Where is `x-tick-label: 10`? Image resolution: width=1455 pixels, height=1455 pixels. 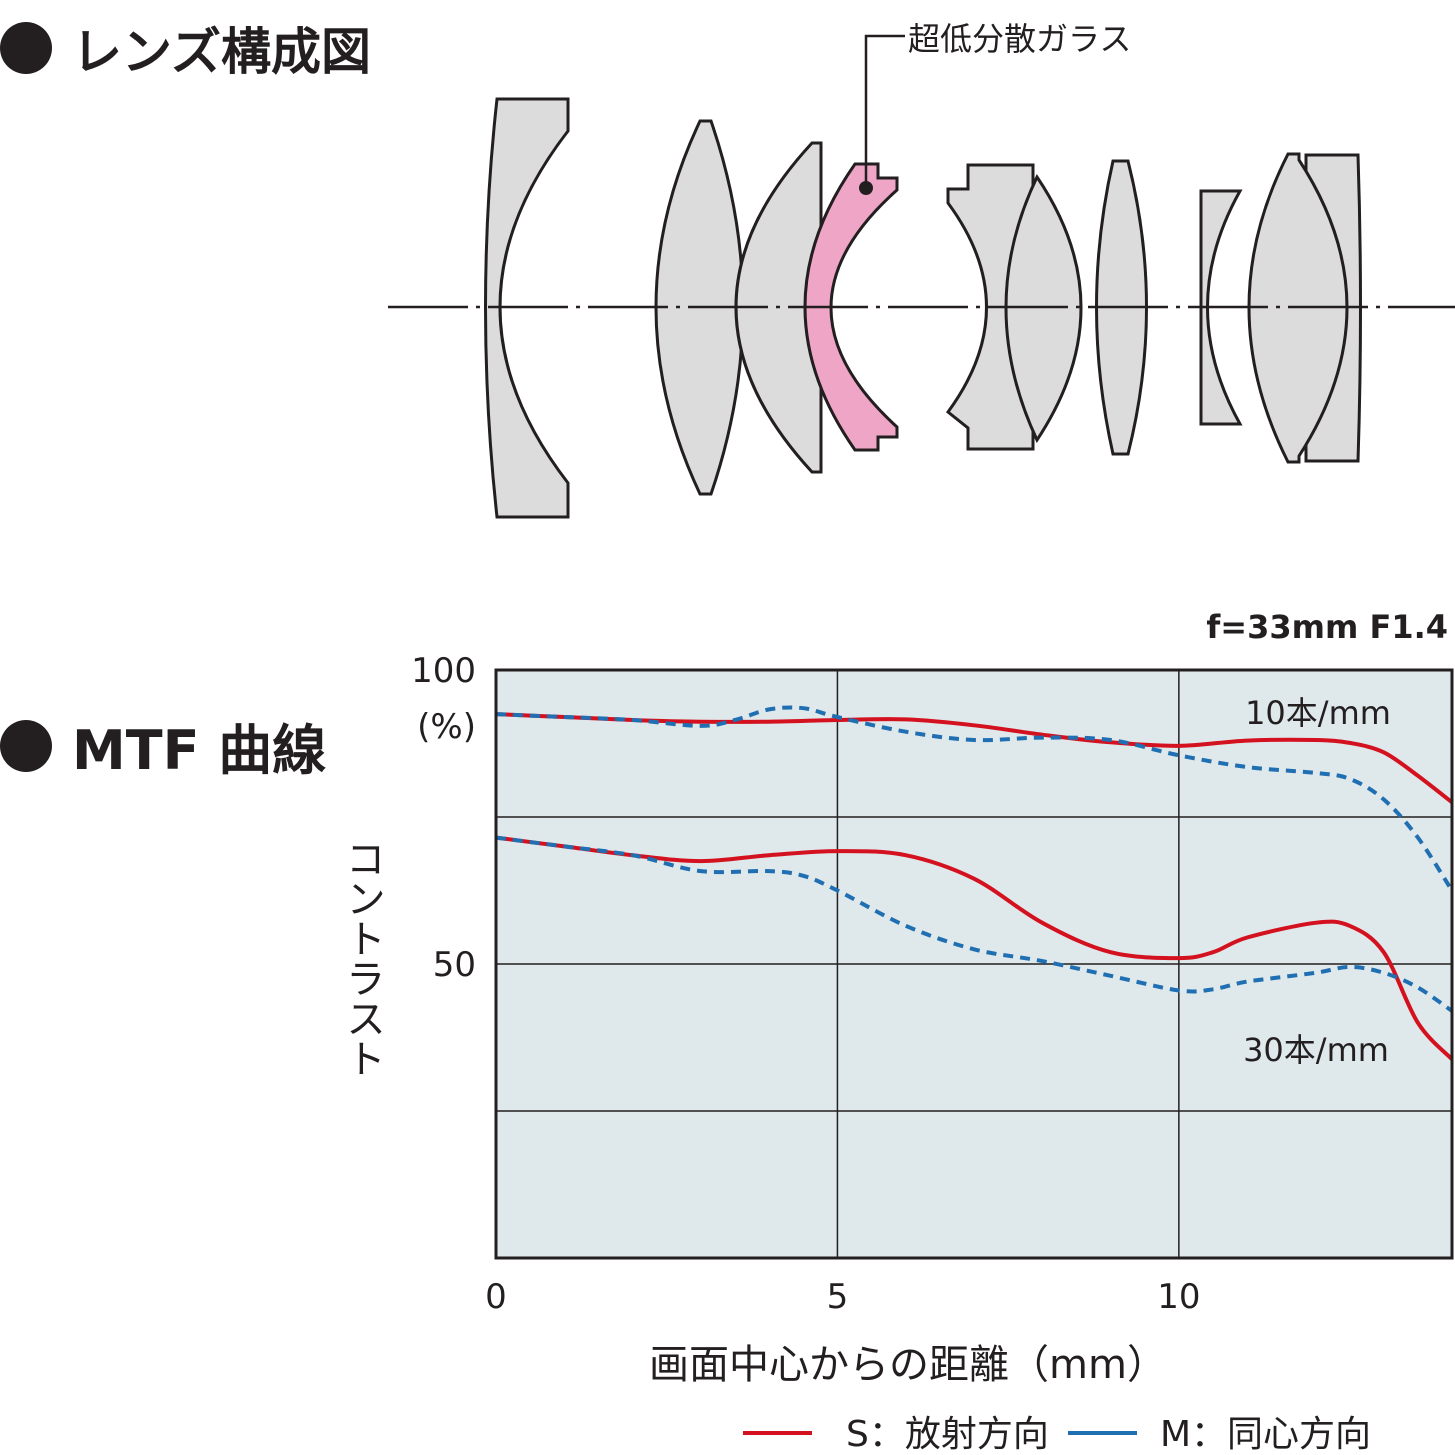 x-tick-label: 10 is located at coordinates (1178, 1297).